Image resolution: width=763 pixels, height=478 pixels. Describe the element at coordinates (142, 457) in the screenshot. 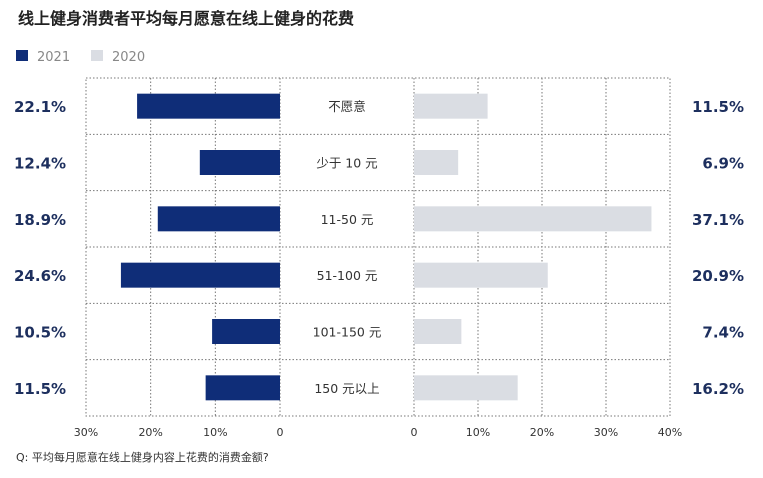

I see `footnote: Q: 平均每月愿意在线上健身内容上花费的消费金额?` at that location.